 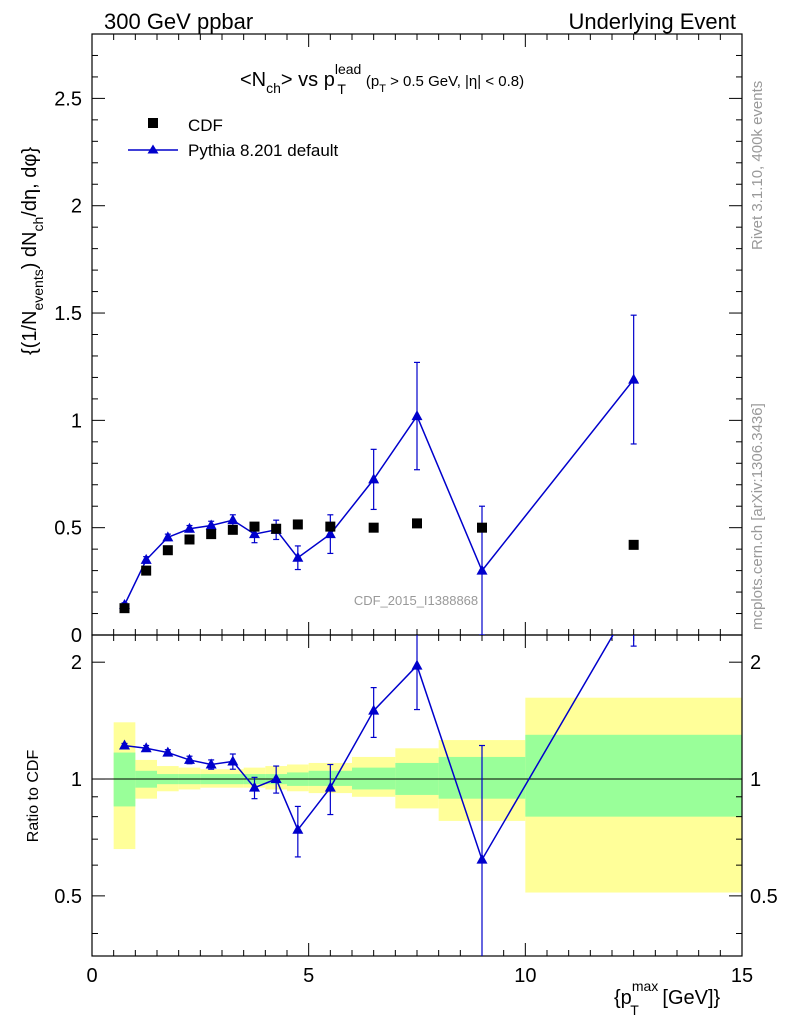 I want to click on mcplots-info: mcplots.cern.ch [arXiv:1306.3436], so click(x=757, y=516).